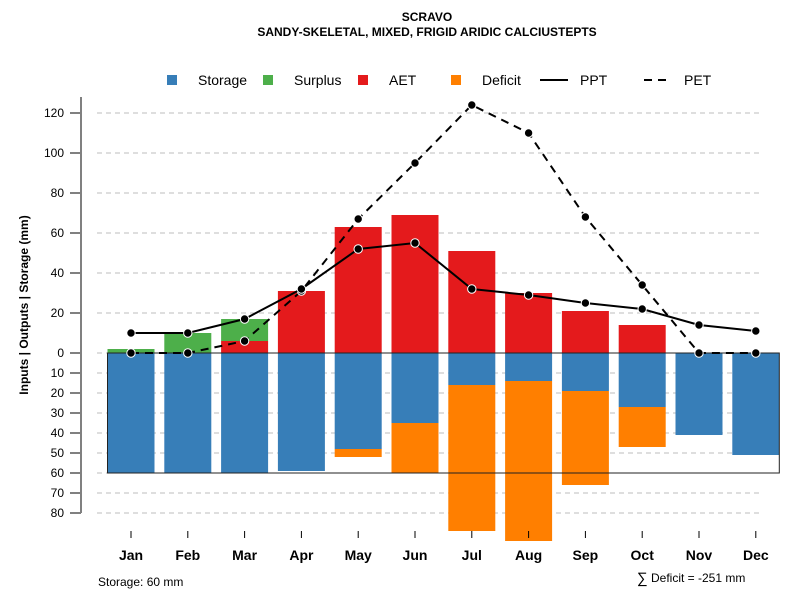 Image resolution: width=800 pixels, height=600 pixels. What do you see at coordinates (172, 80) in the screenshot?
I see `legend-swatch-storage` at bounding box center [172, 80].